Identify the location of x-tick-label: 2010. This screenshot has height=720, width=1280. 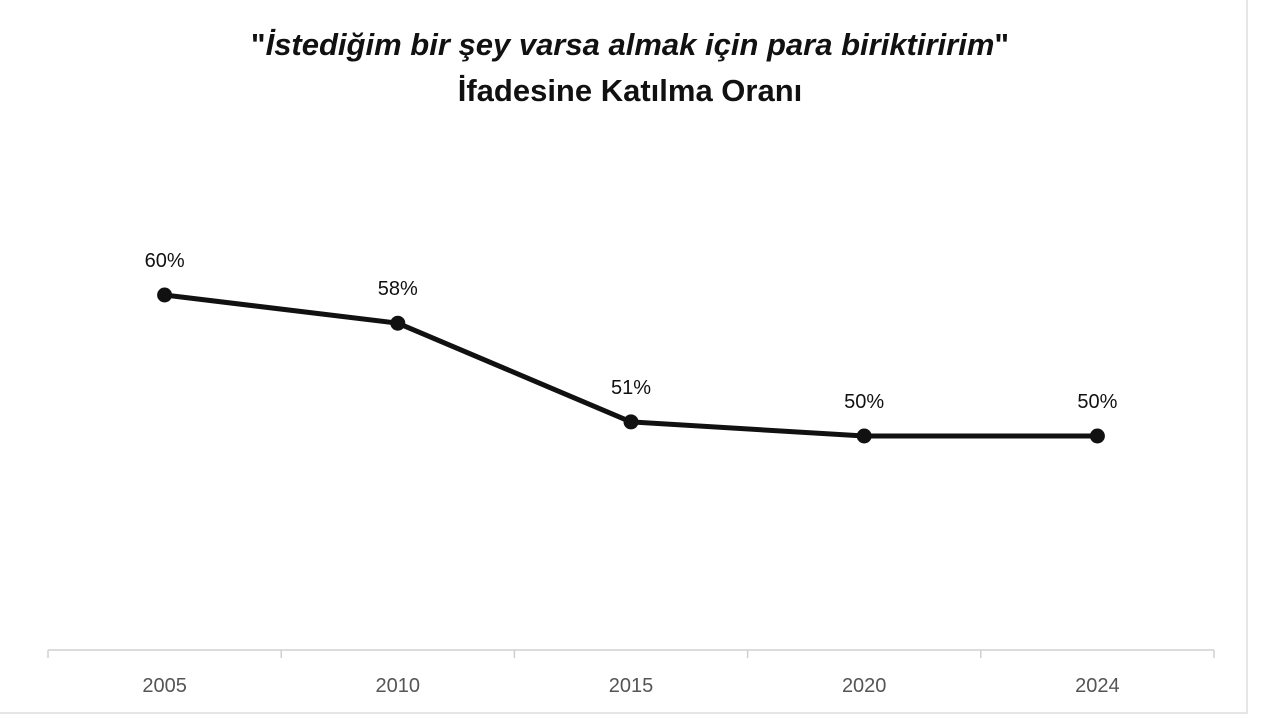
(398, 686).